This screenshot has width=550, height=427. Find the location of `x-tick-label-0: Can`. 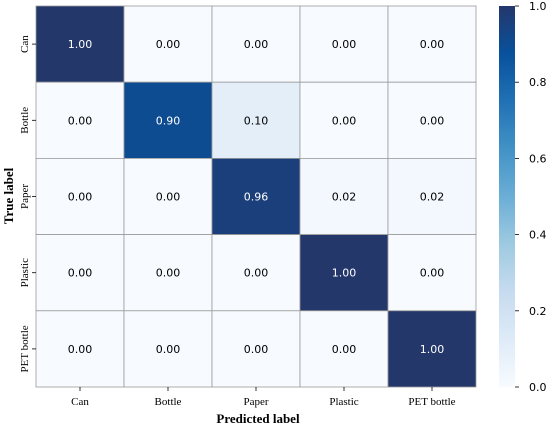

x-tick-label-0: Can is located at coordinates (80, 402).